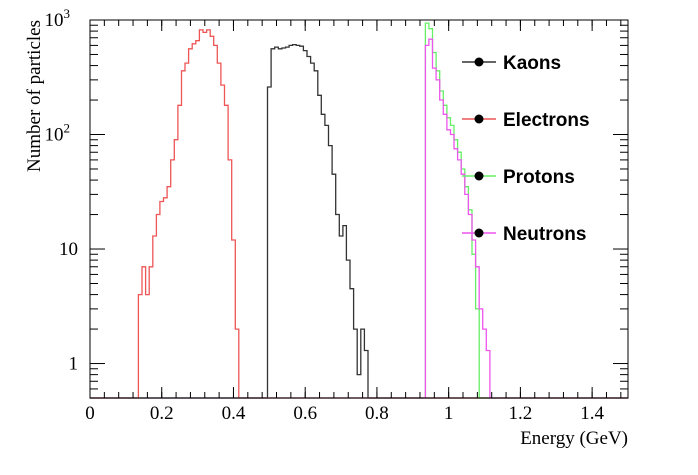  I want to click on y-axis-label: Number of particles, so click(34, 96).